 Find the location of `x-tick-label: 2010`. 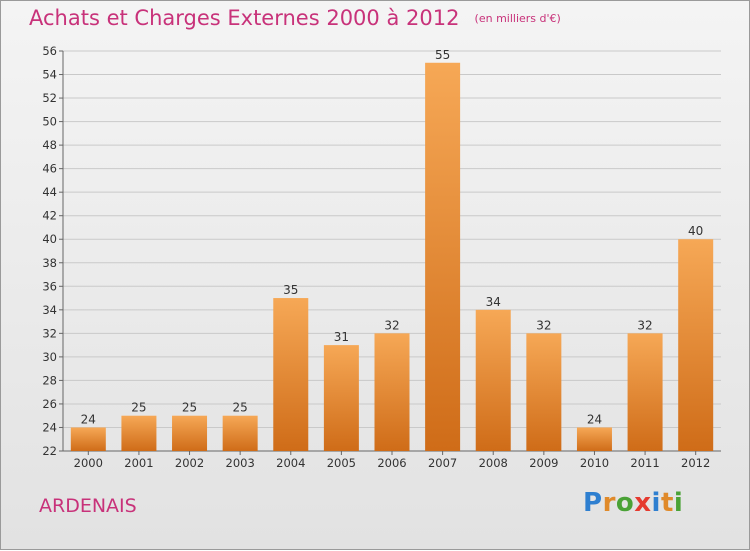

x-tick-label: 2010 is located at coordinates (594, 463).